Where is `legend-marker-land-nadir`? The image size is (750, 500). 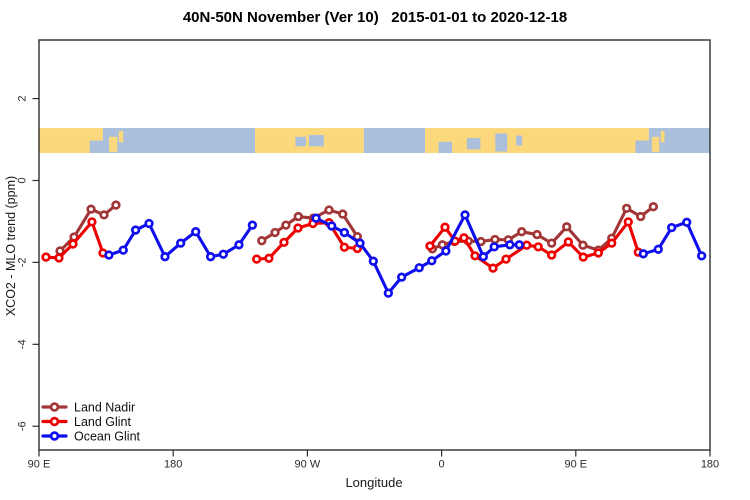
legend-marker-land-nadir is located at coordinates (54, 407).